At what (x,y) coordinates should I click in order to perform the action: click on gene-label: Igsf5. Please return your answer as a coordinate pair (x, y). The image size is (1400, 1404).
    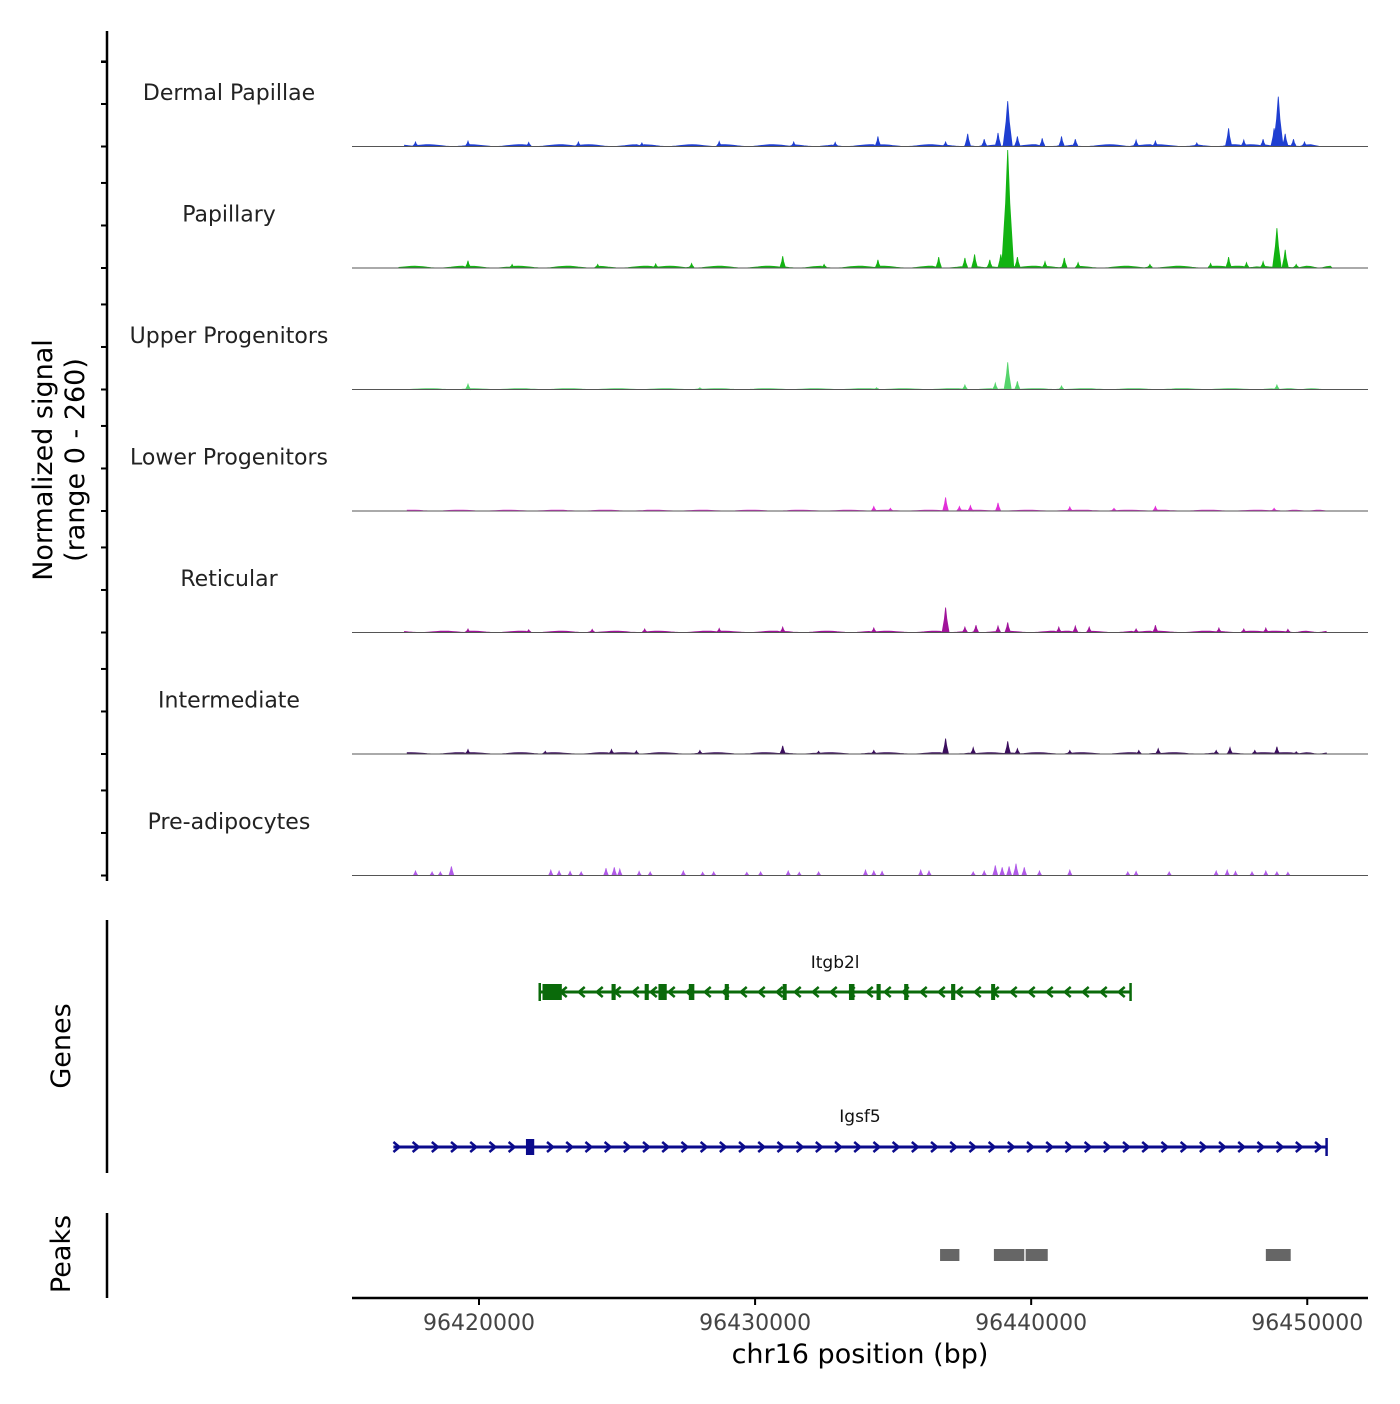
    Looking at the image, I should click on (859, 1117).